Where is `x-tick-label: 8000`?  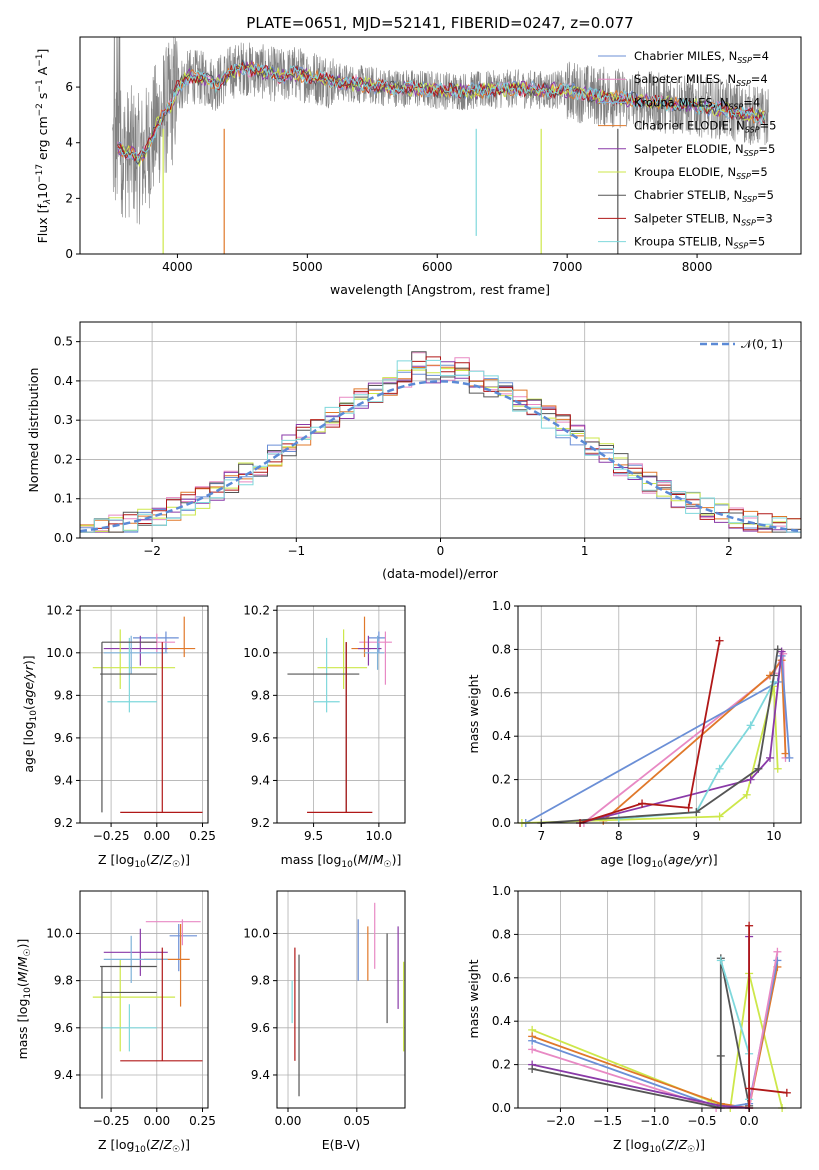 x-tick-label: 8000 is located at coordinates (697, 267).